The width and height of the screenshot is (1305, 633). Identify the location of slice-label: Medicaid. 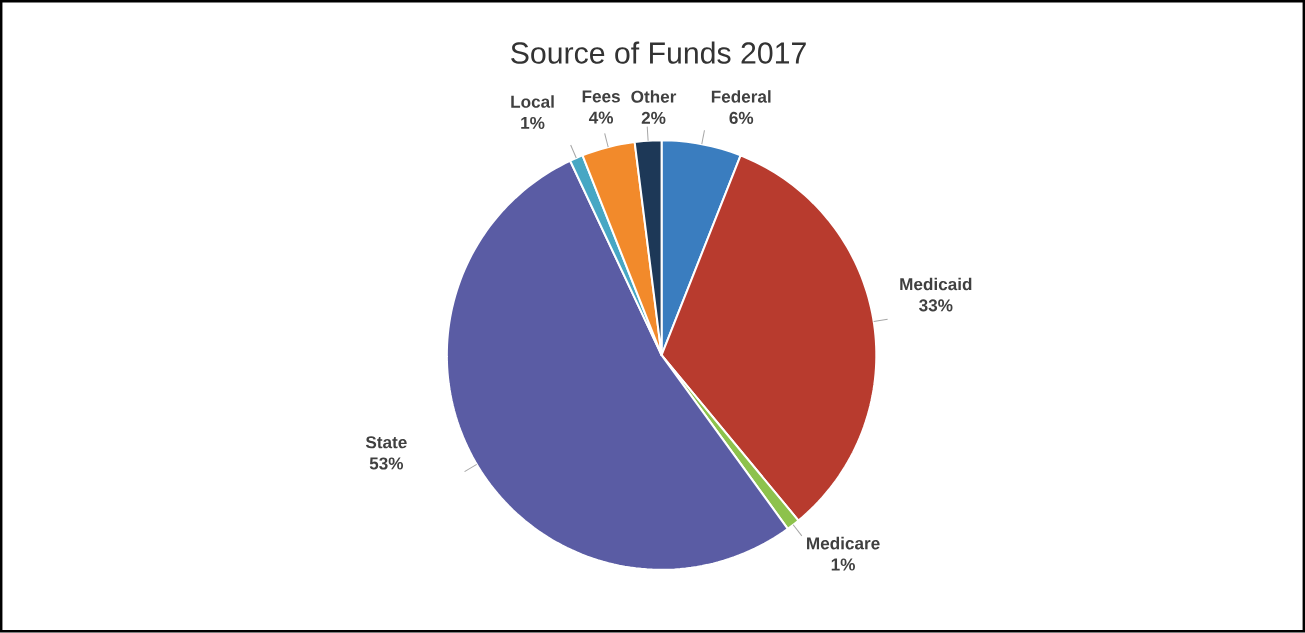
(936, 284).